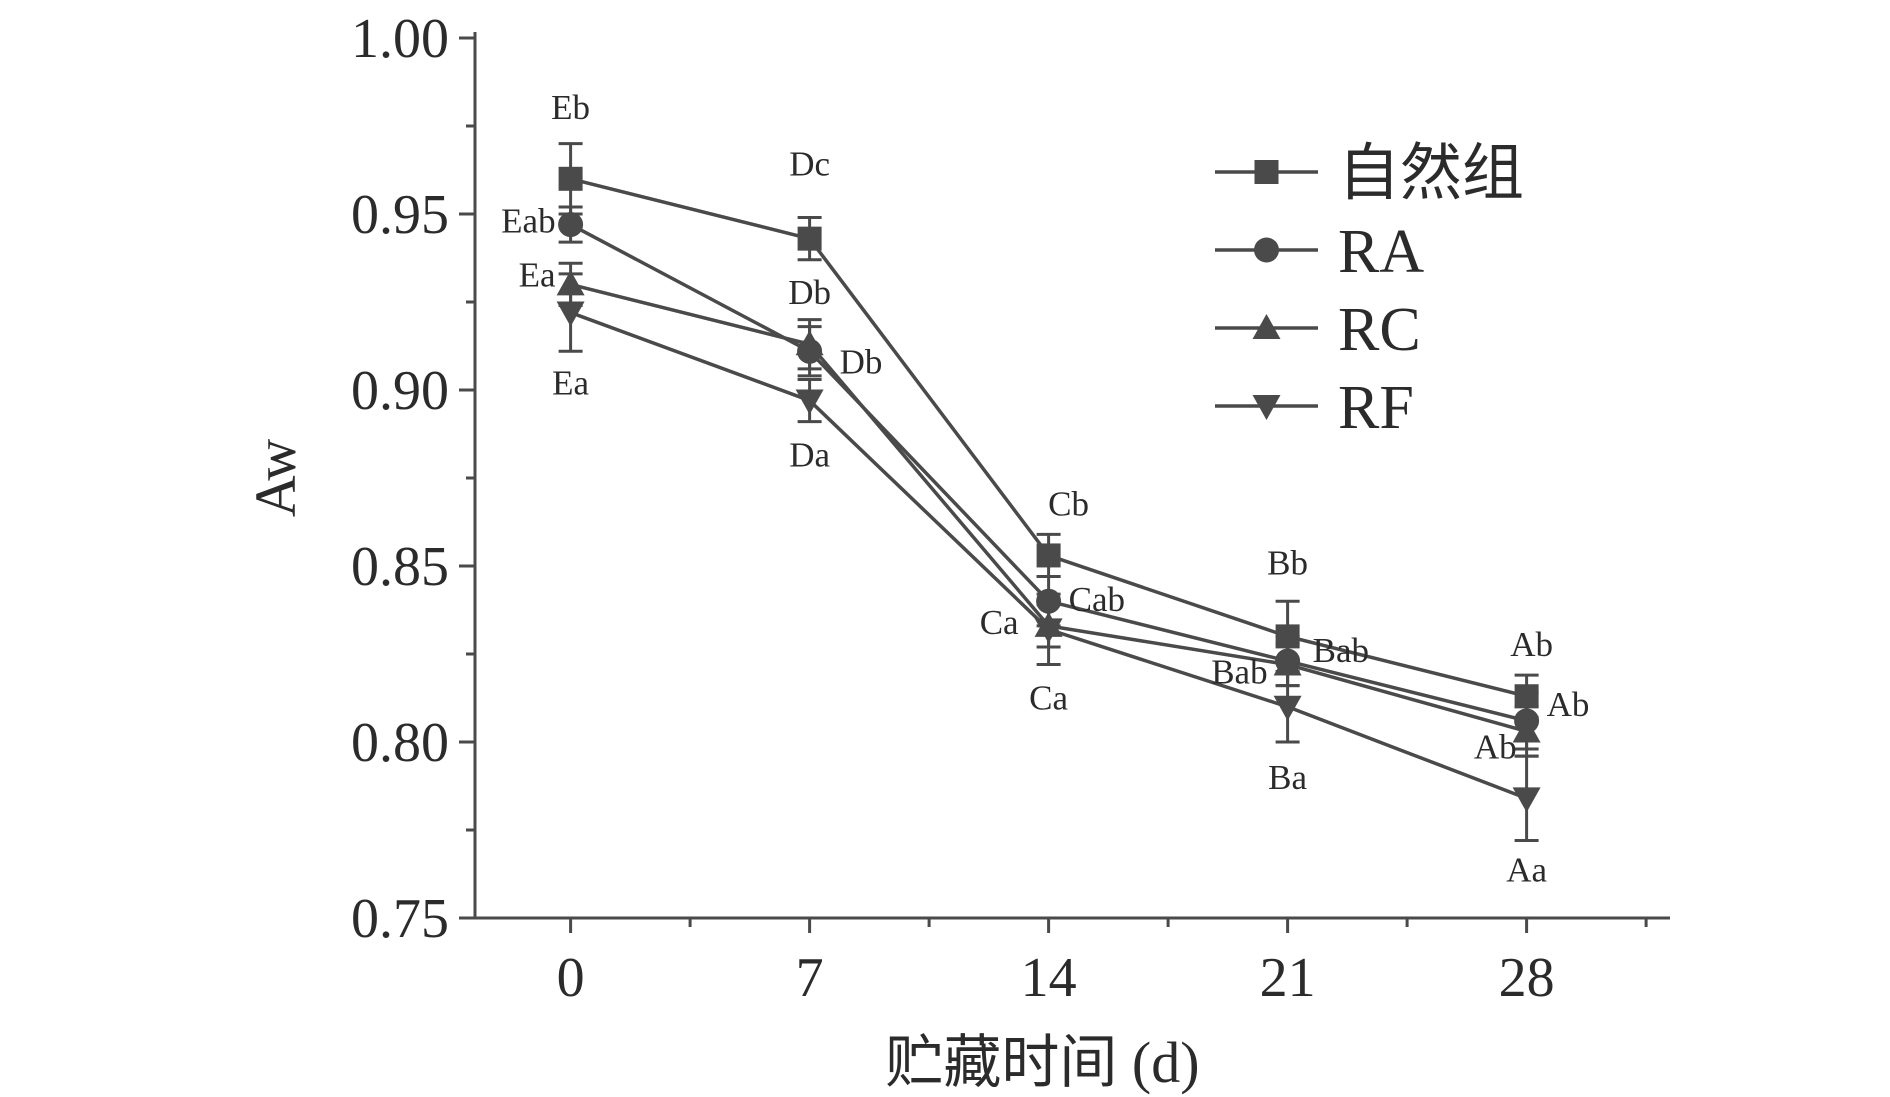 This screenshot has width=1890, height=1097. I want to click on significance-label: Dc, so click(809, 164).